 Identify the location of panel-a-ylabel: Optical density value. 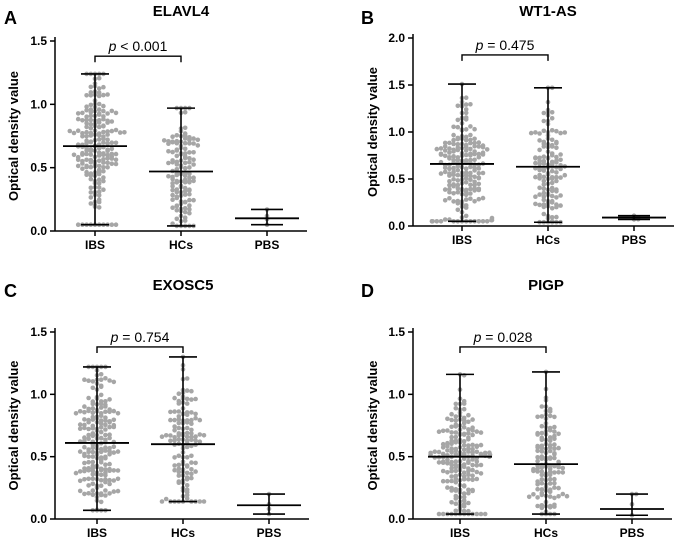
(13, 136).